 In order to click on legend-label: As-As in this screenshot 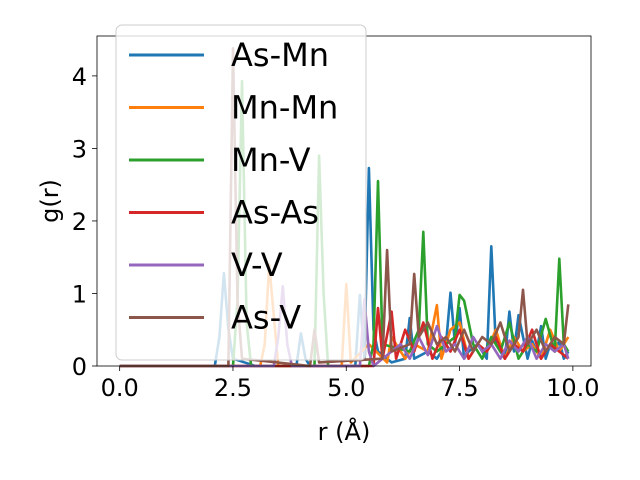, I will do `click(275, 213)`.